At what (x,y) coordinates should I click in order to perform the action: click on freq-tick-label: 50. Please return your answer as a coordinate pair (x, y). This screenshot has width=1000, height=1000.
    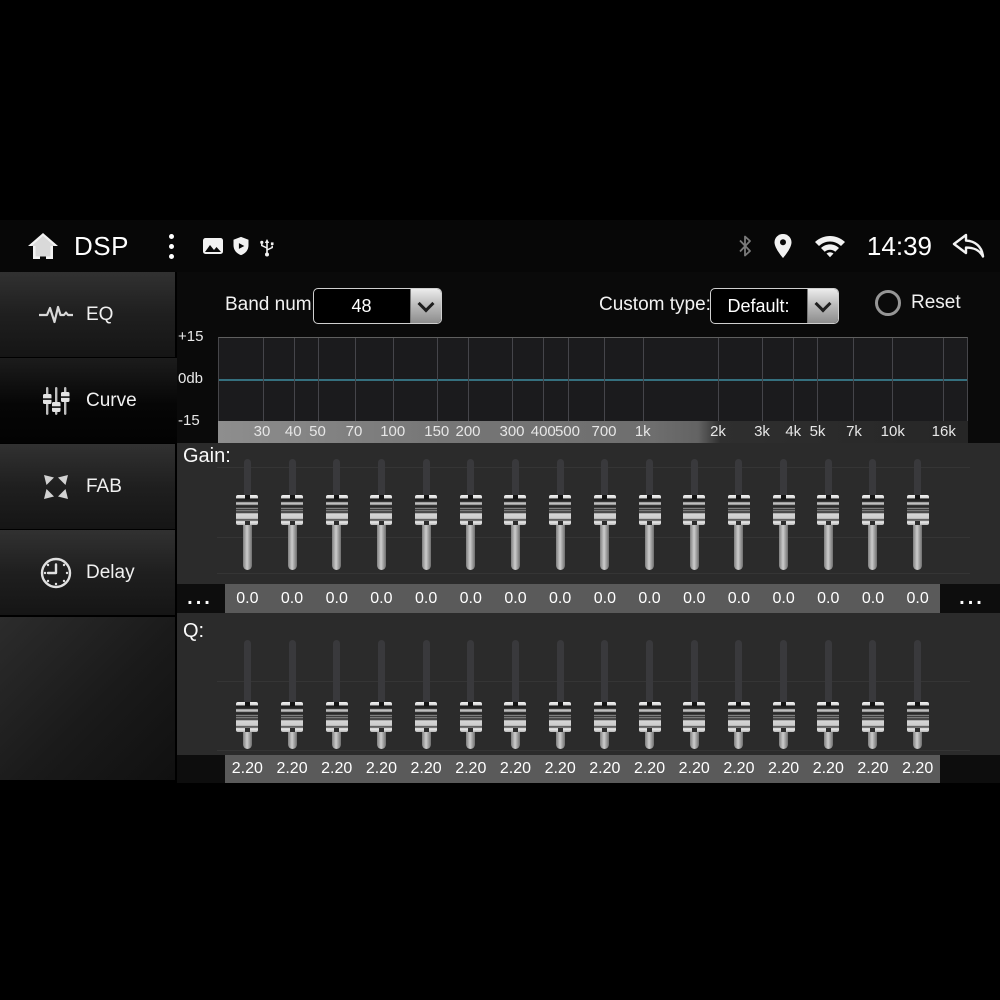
    Looking at the image, I should click on (317, 431).